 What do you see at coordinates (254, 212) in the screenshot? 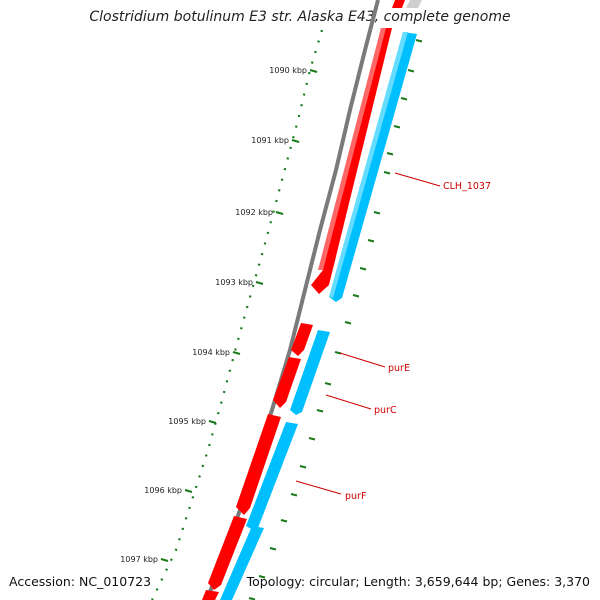
I see `ruler-kbp-label: 1092 kbp` at bounding box center [254, 212].